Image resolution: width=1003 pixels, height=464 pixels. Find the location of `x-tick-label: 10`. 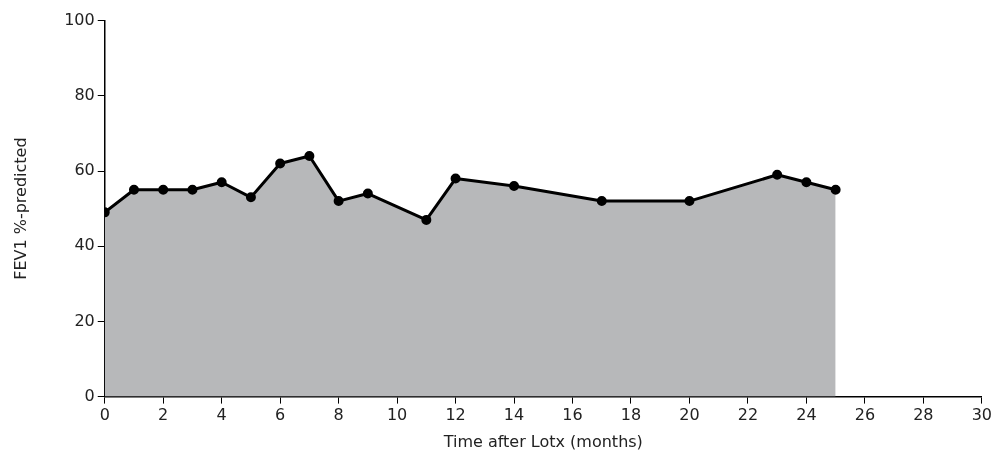

x-tick-label: 10 is located at coordinates (397, 415).